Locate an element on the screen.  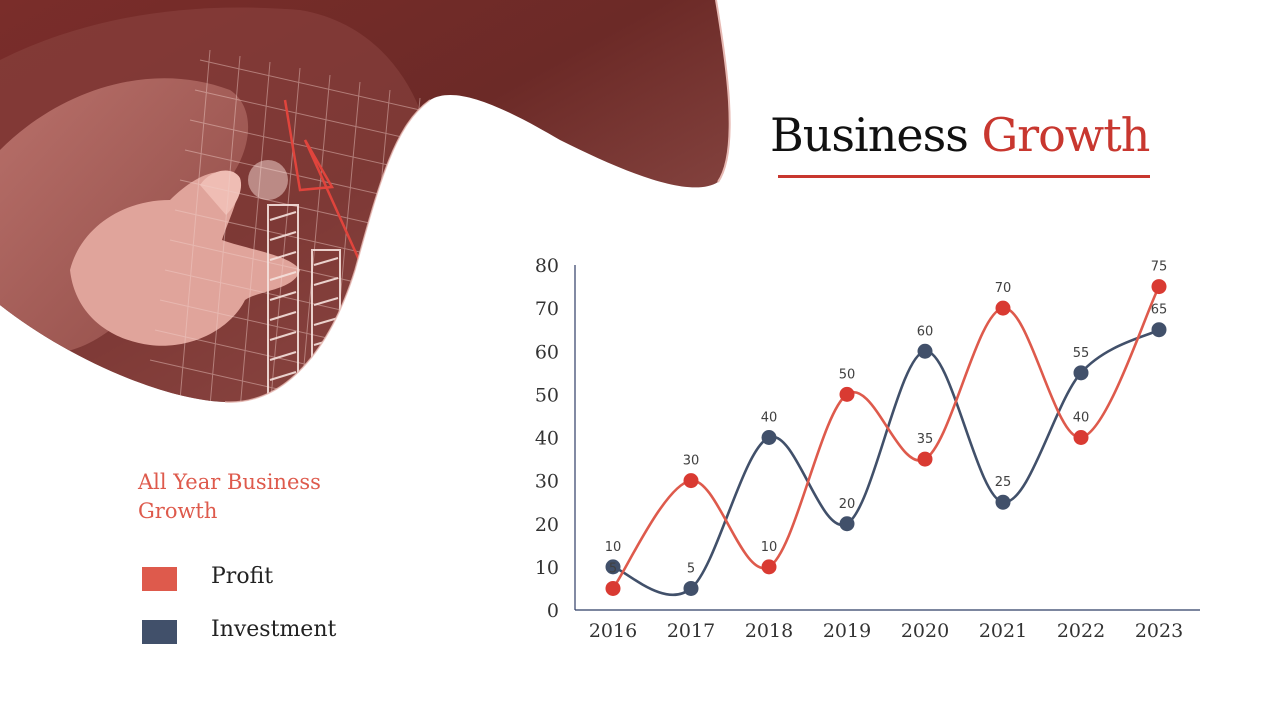
y-tick-label: 70 is located at coordinates (547, 309).